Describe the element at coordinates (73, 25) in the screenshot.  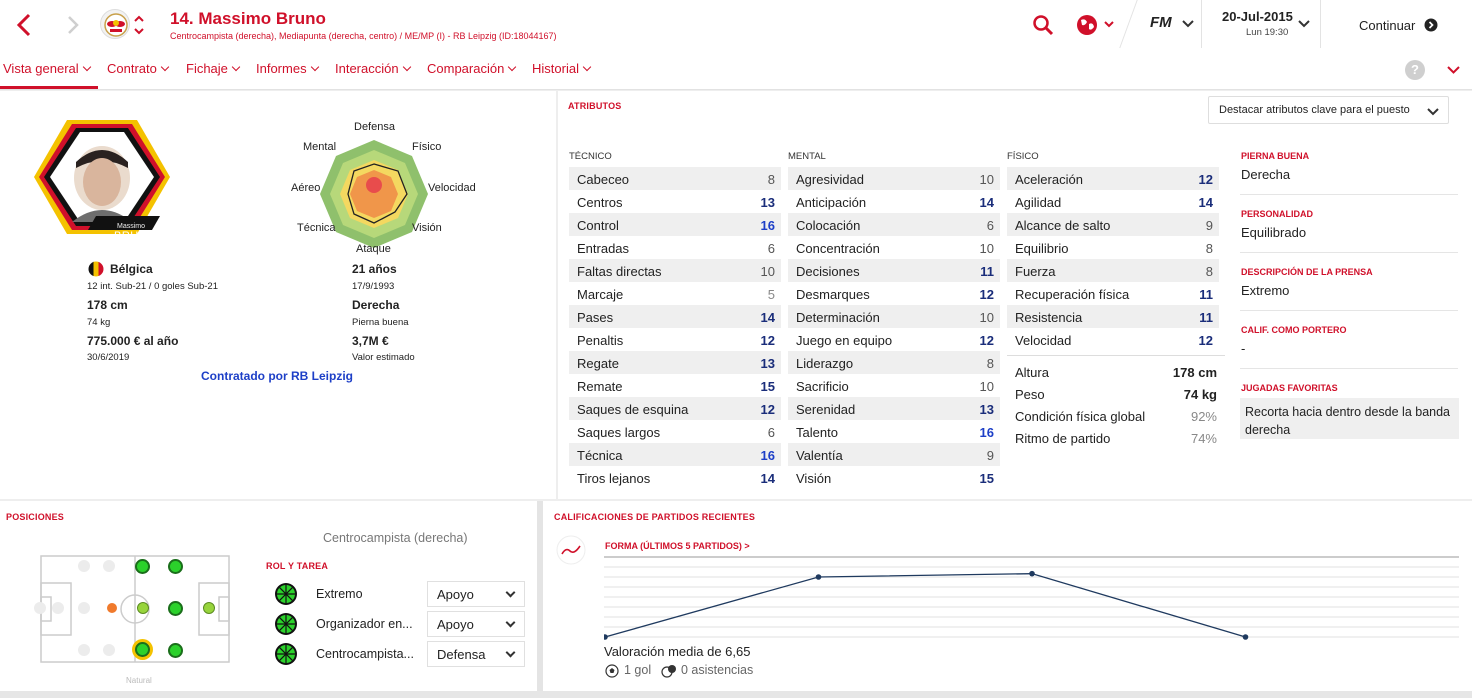
I see `forward-arrow-icon` at that location.